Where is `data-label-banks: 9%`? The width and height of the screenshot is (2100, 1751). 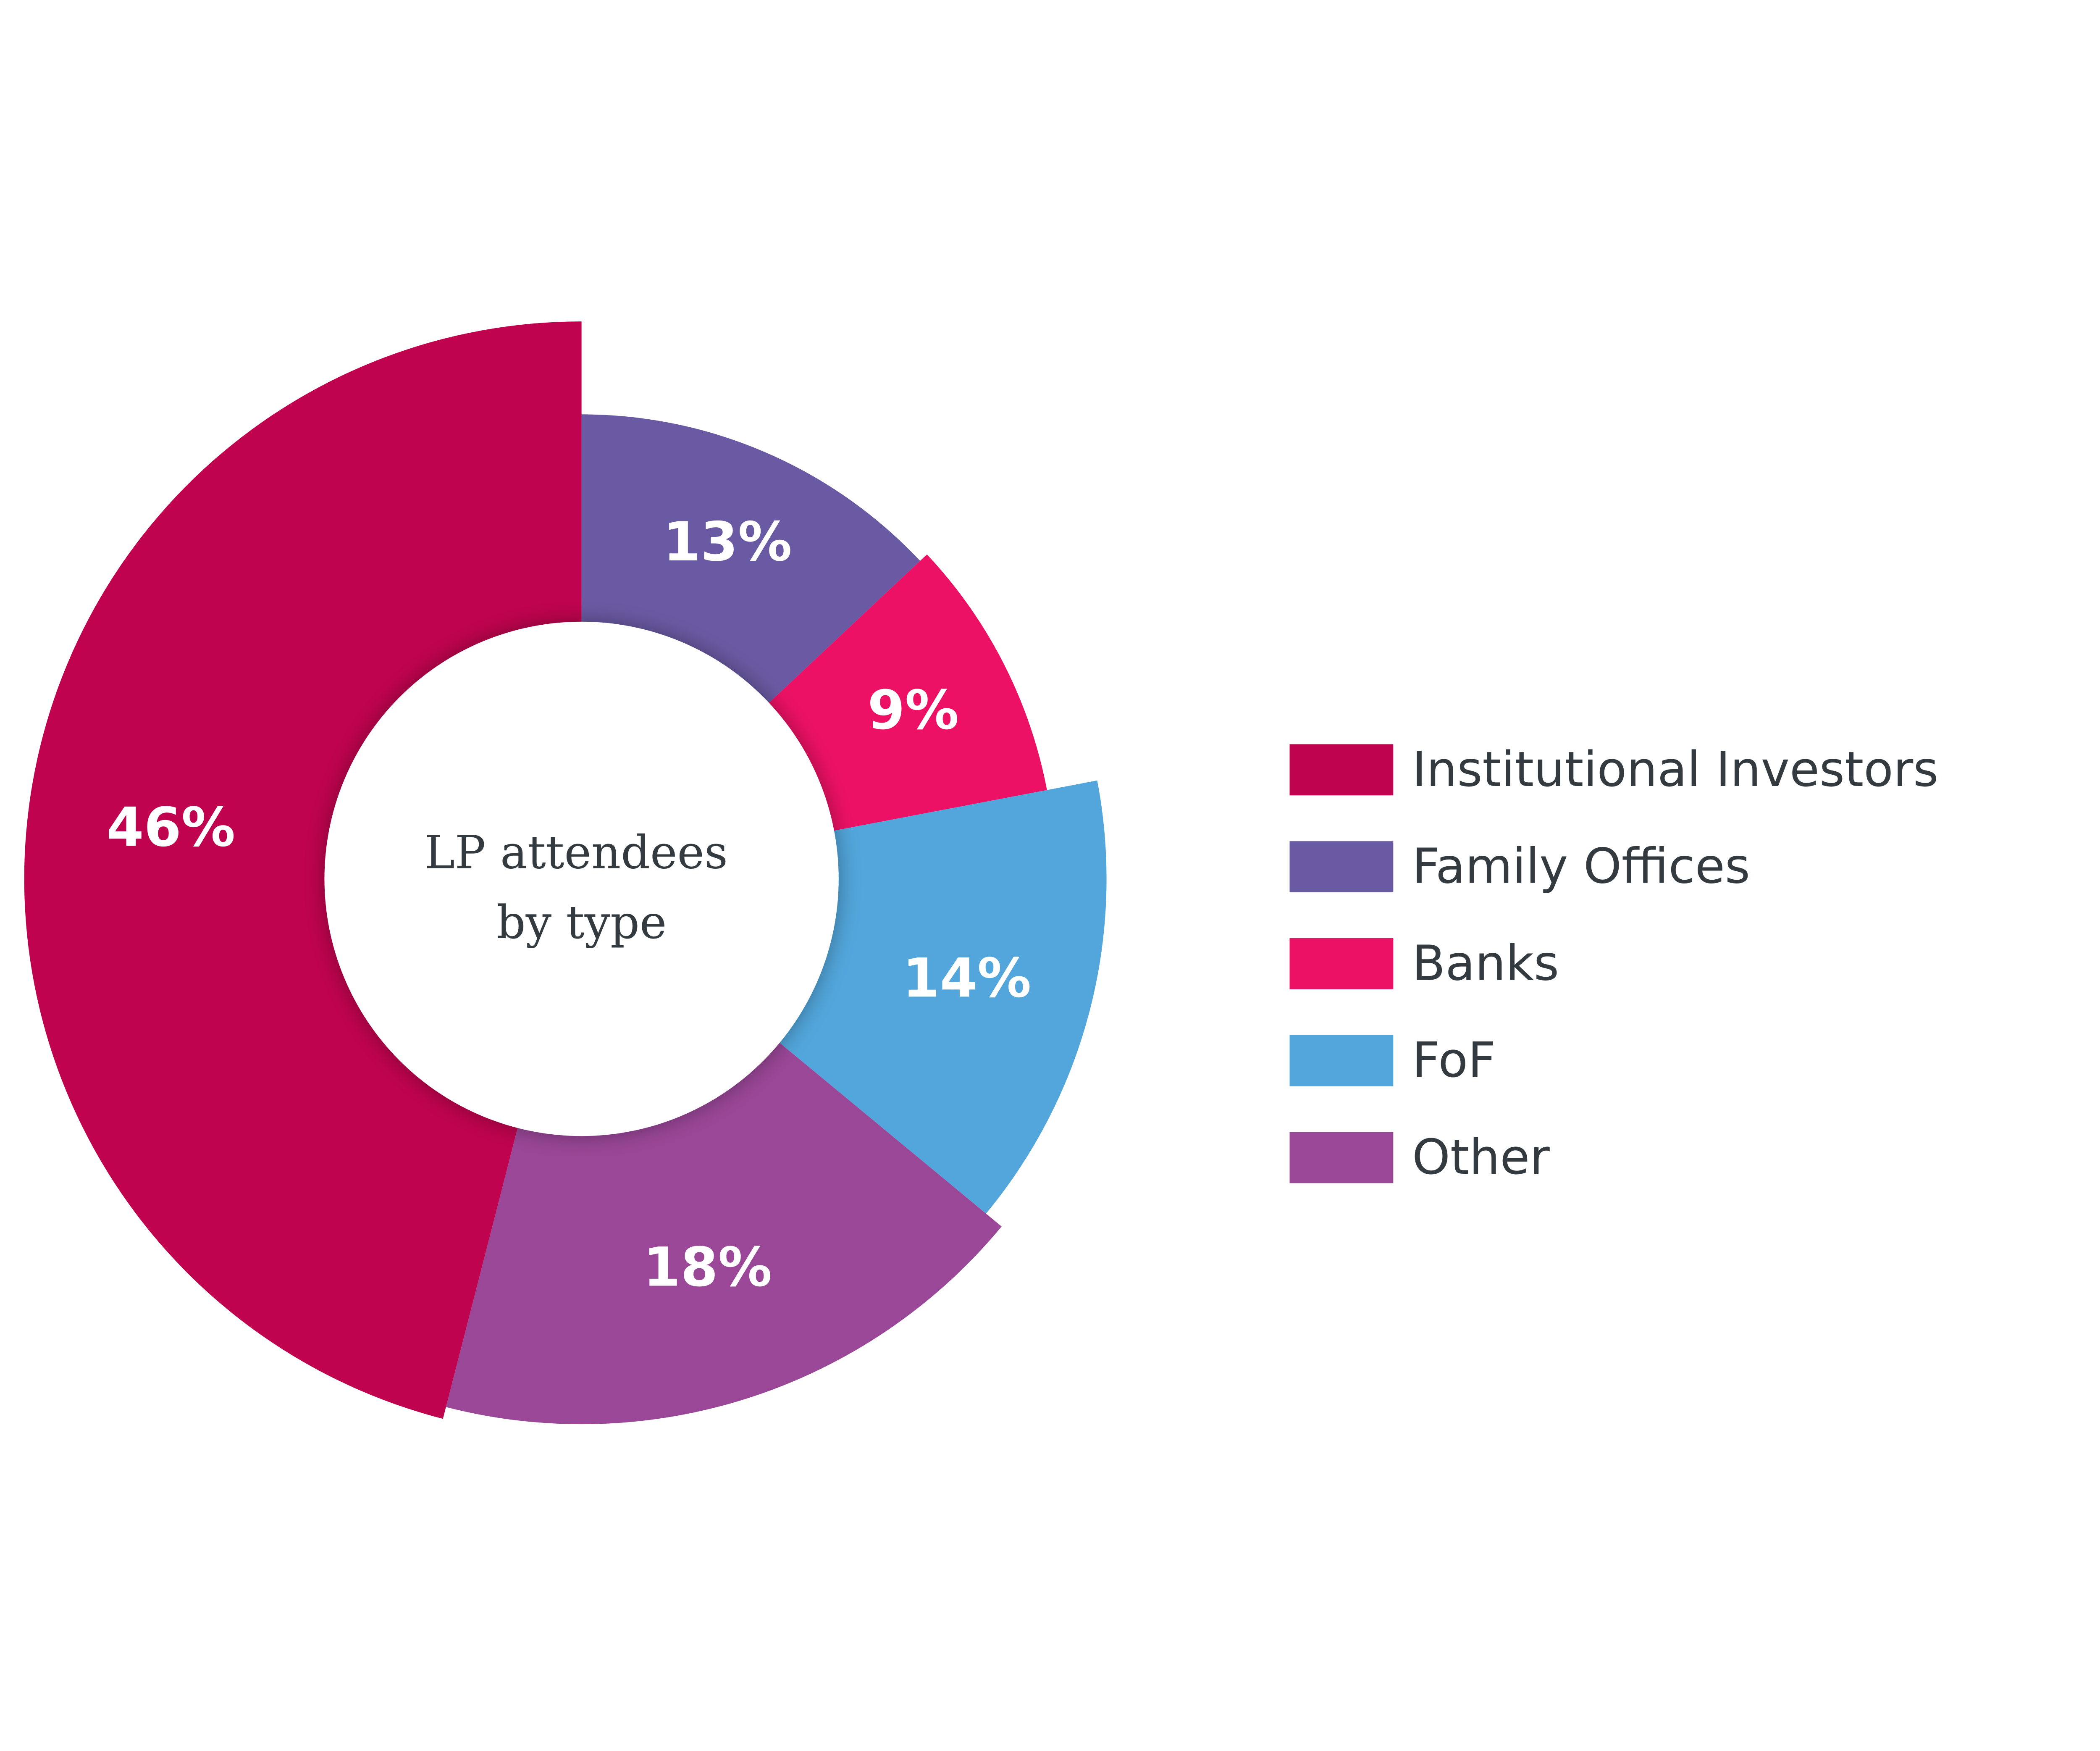 data-label-banks: 9% is located at coordinates (913, 710).